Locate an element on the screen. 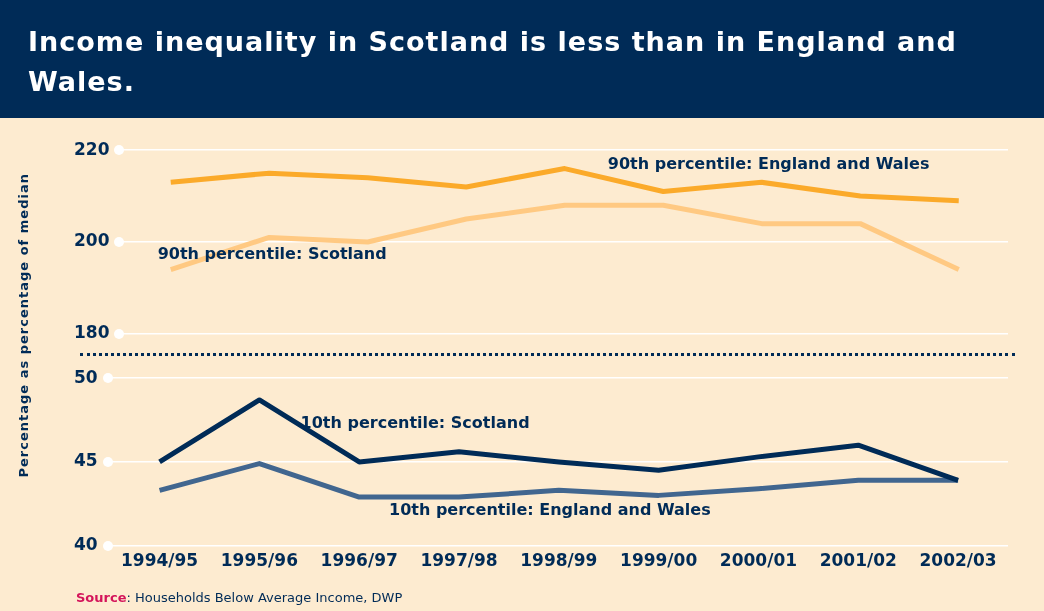 This screenshot has width=1044, height=611. y-tick-label: 50 is located at coordinates (85, 376).